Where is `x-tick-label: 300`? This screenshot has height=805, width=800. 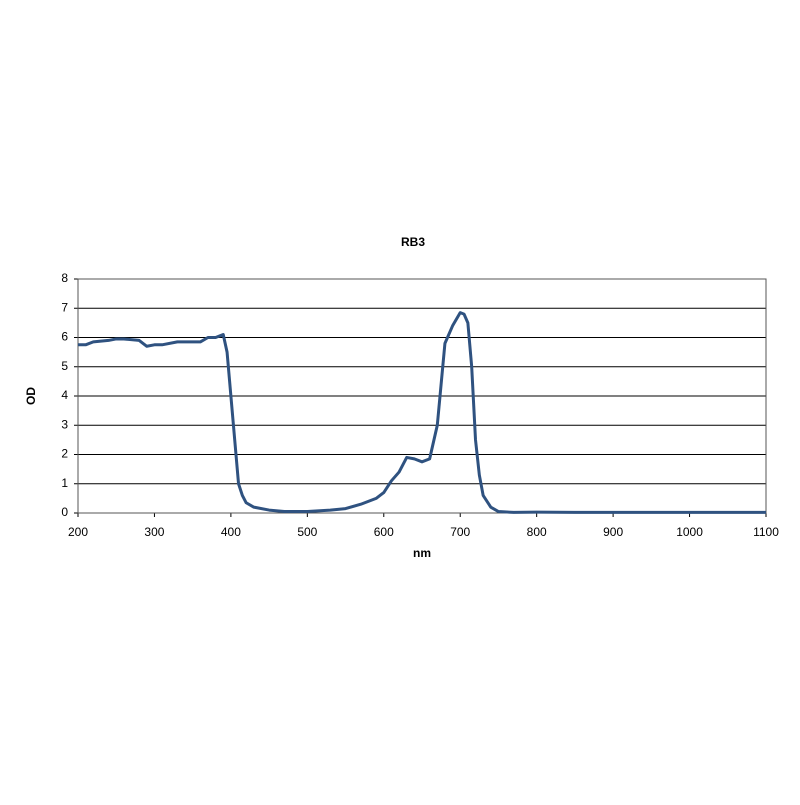 x-tick-label: 300 is located at coordinates (154, 532).